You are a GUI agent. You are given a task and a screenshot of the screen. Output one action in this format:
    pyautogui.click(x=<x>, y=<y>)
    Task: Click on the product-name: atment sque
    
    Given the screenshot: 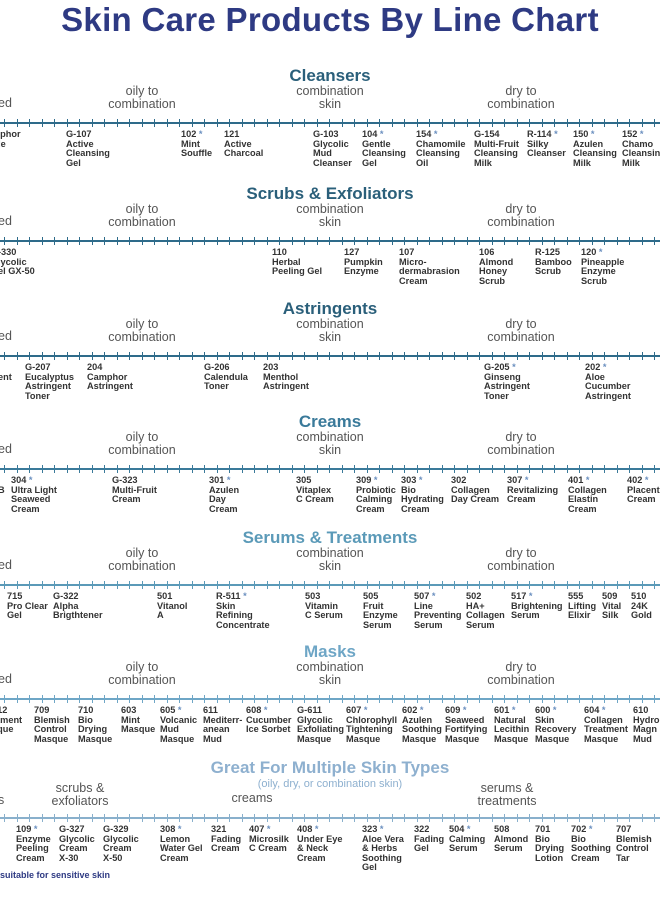 What is the action you would take?
    pyautogui.click(x=11, y=724)
    